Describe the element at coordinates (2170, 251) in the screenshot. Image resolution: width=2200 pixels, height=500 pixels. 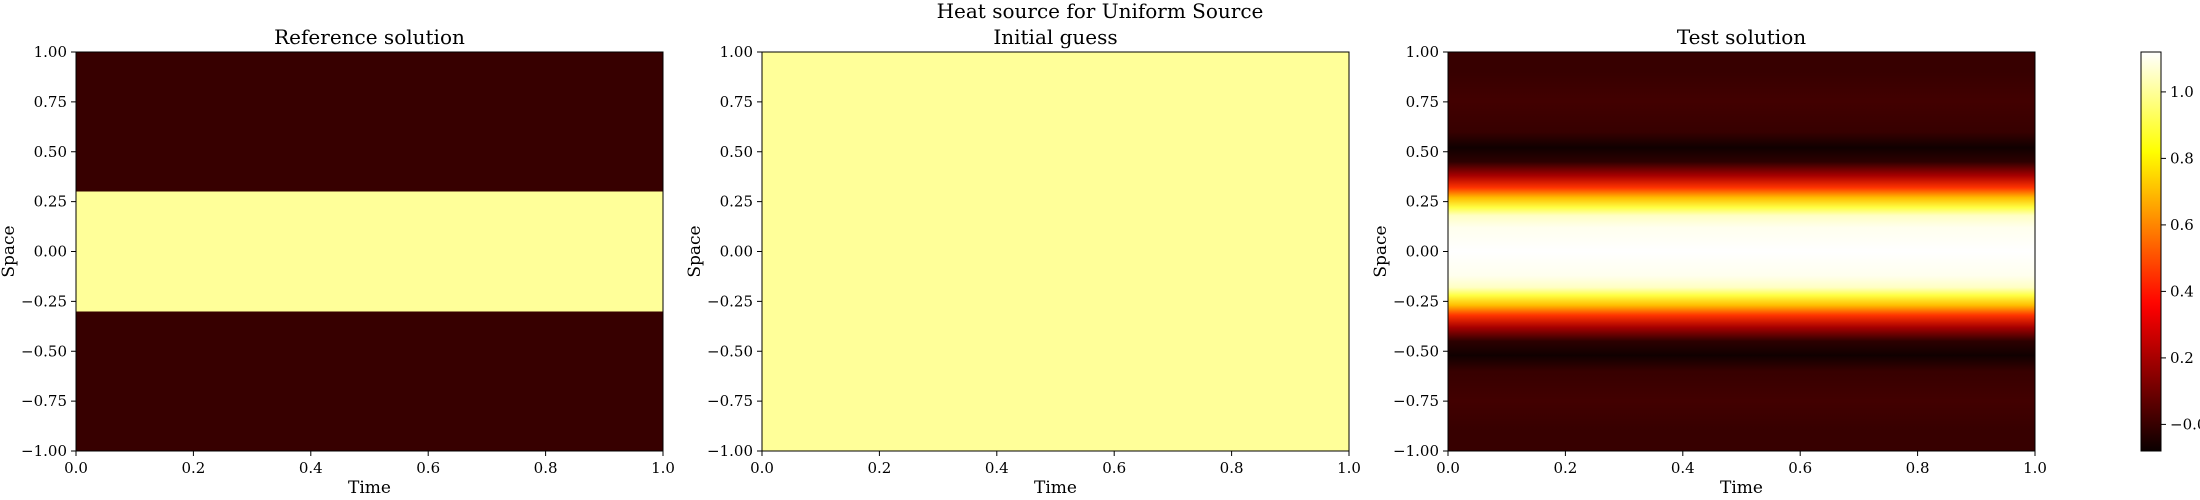
I see `colorbar: −0.0 0.2 0.4 0.6 0.8 1.0` at that location.